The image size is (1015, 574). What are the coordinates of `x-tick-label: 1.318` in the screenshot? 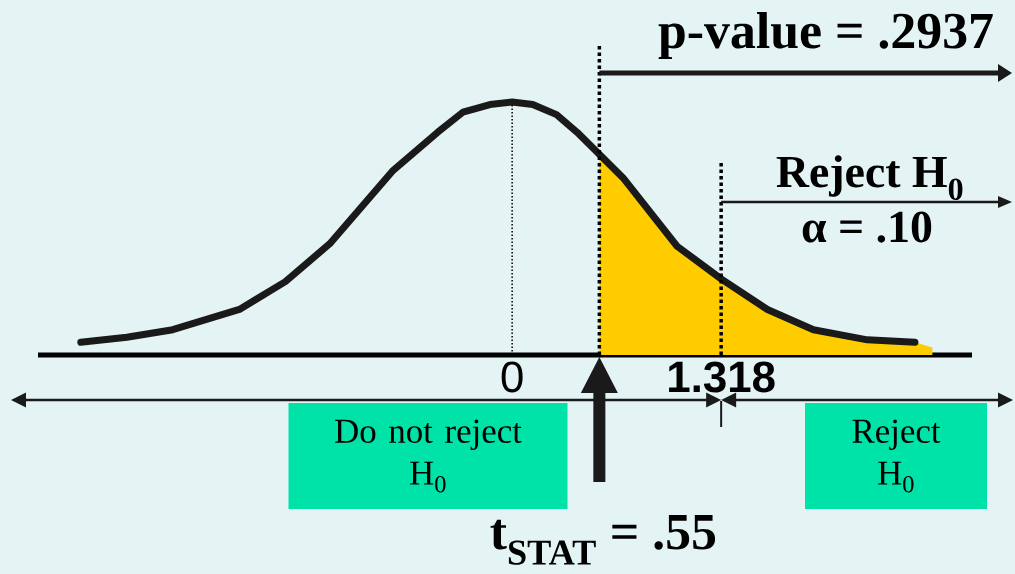 It's located at (722, 377).